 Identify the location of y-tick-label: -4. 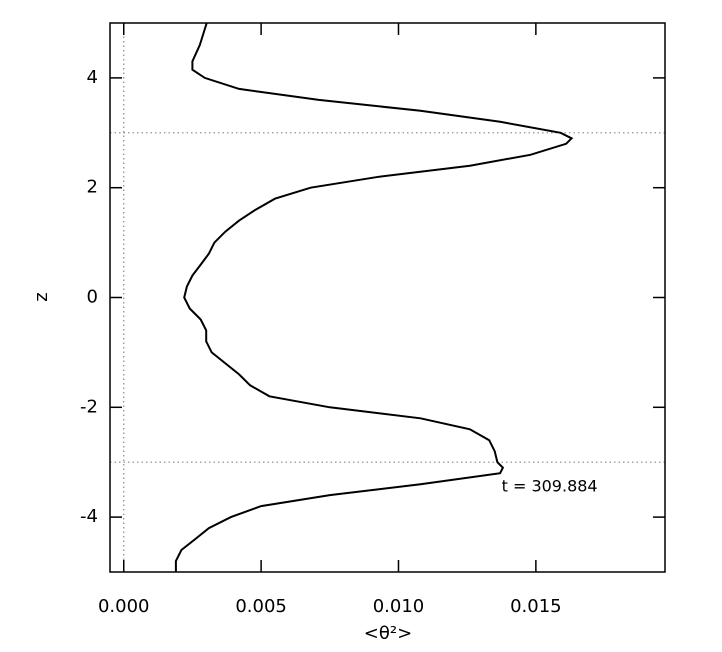
(89, 516).